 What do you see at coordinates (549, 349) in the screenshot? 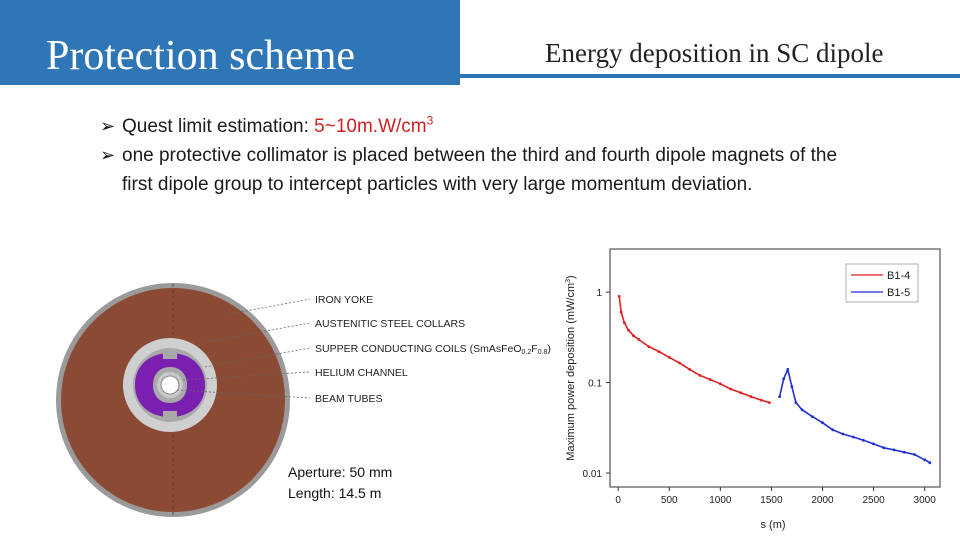
I see `label-coils-end: )` at bounding box center [549, 349].